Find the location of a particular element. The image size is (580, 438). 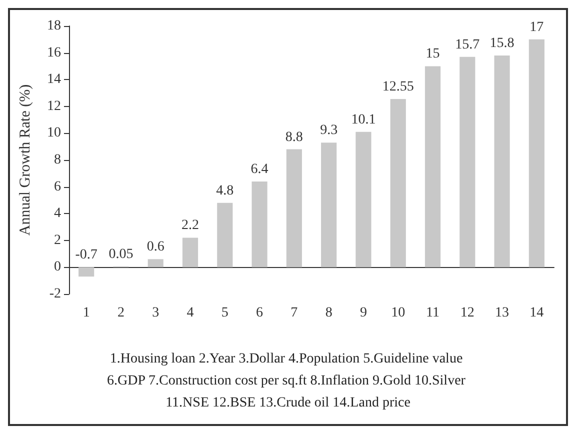

x-tick-label: 4 is located at coordinates (190, 313).